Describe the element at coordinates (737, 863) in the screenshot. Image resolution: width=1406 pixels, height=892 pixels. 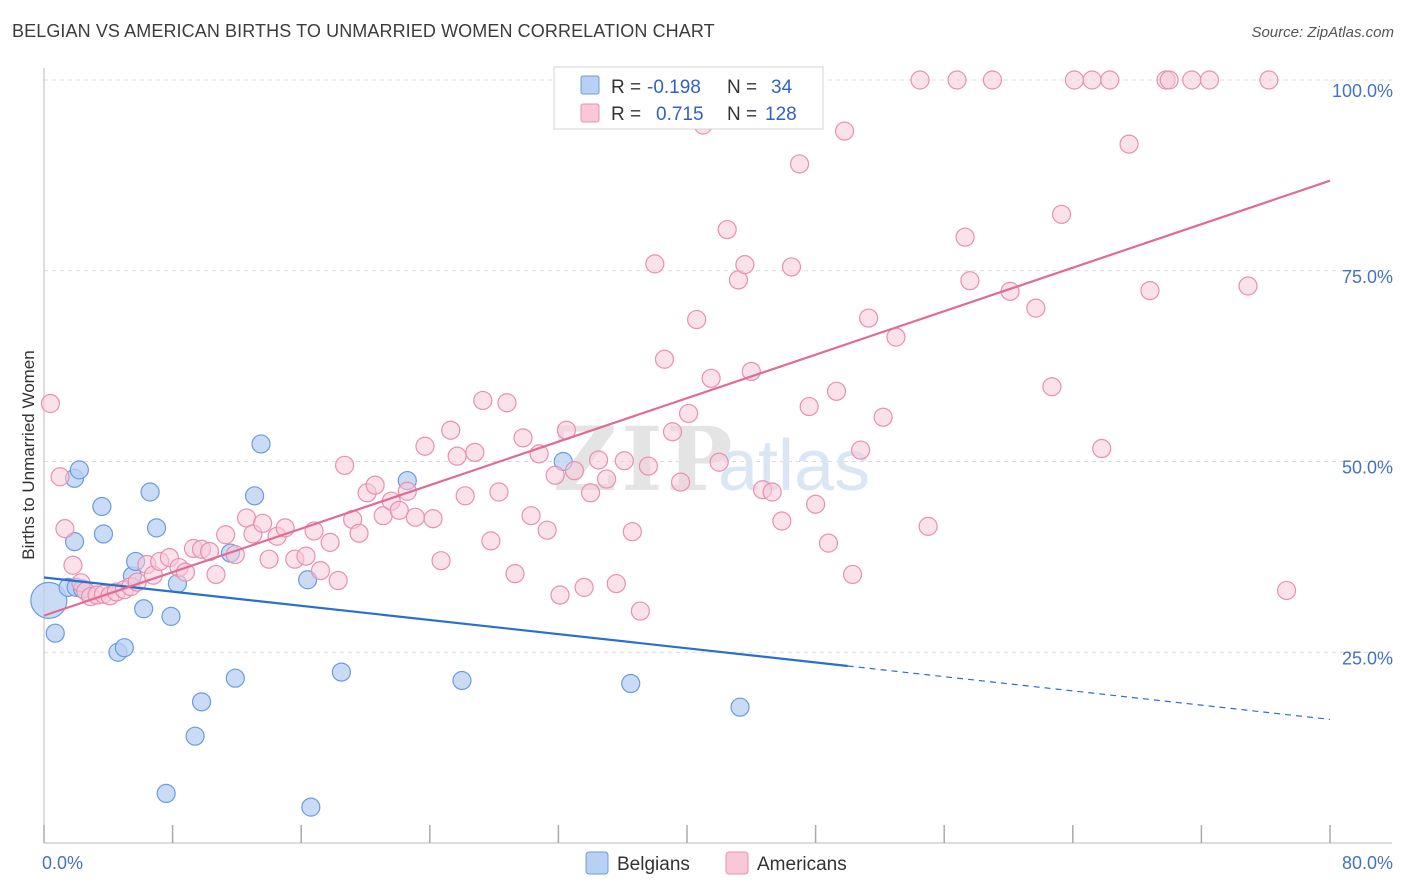
I see `bottom-legend-swatch-americans` at that location.